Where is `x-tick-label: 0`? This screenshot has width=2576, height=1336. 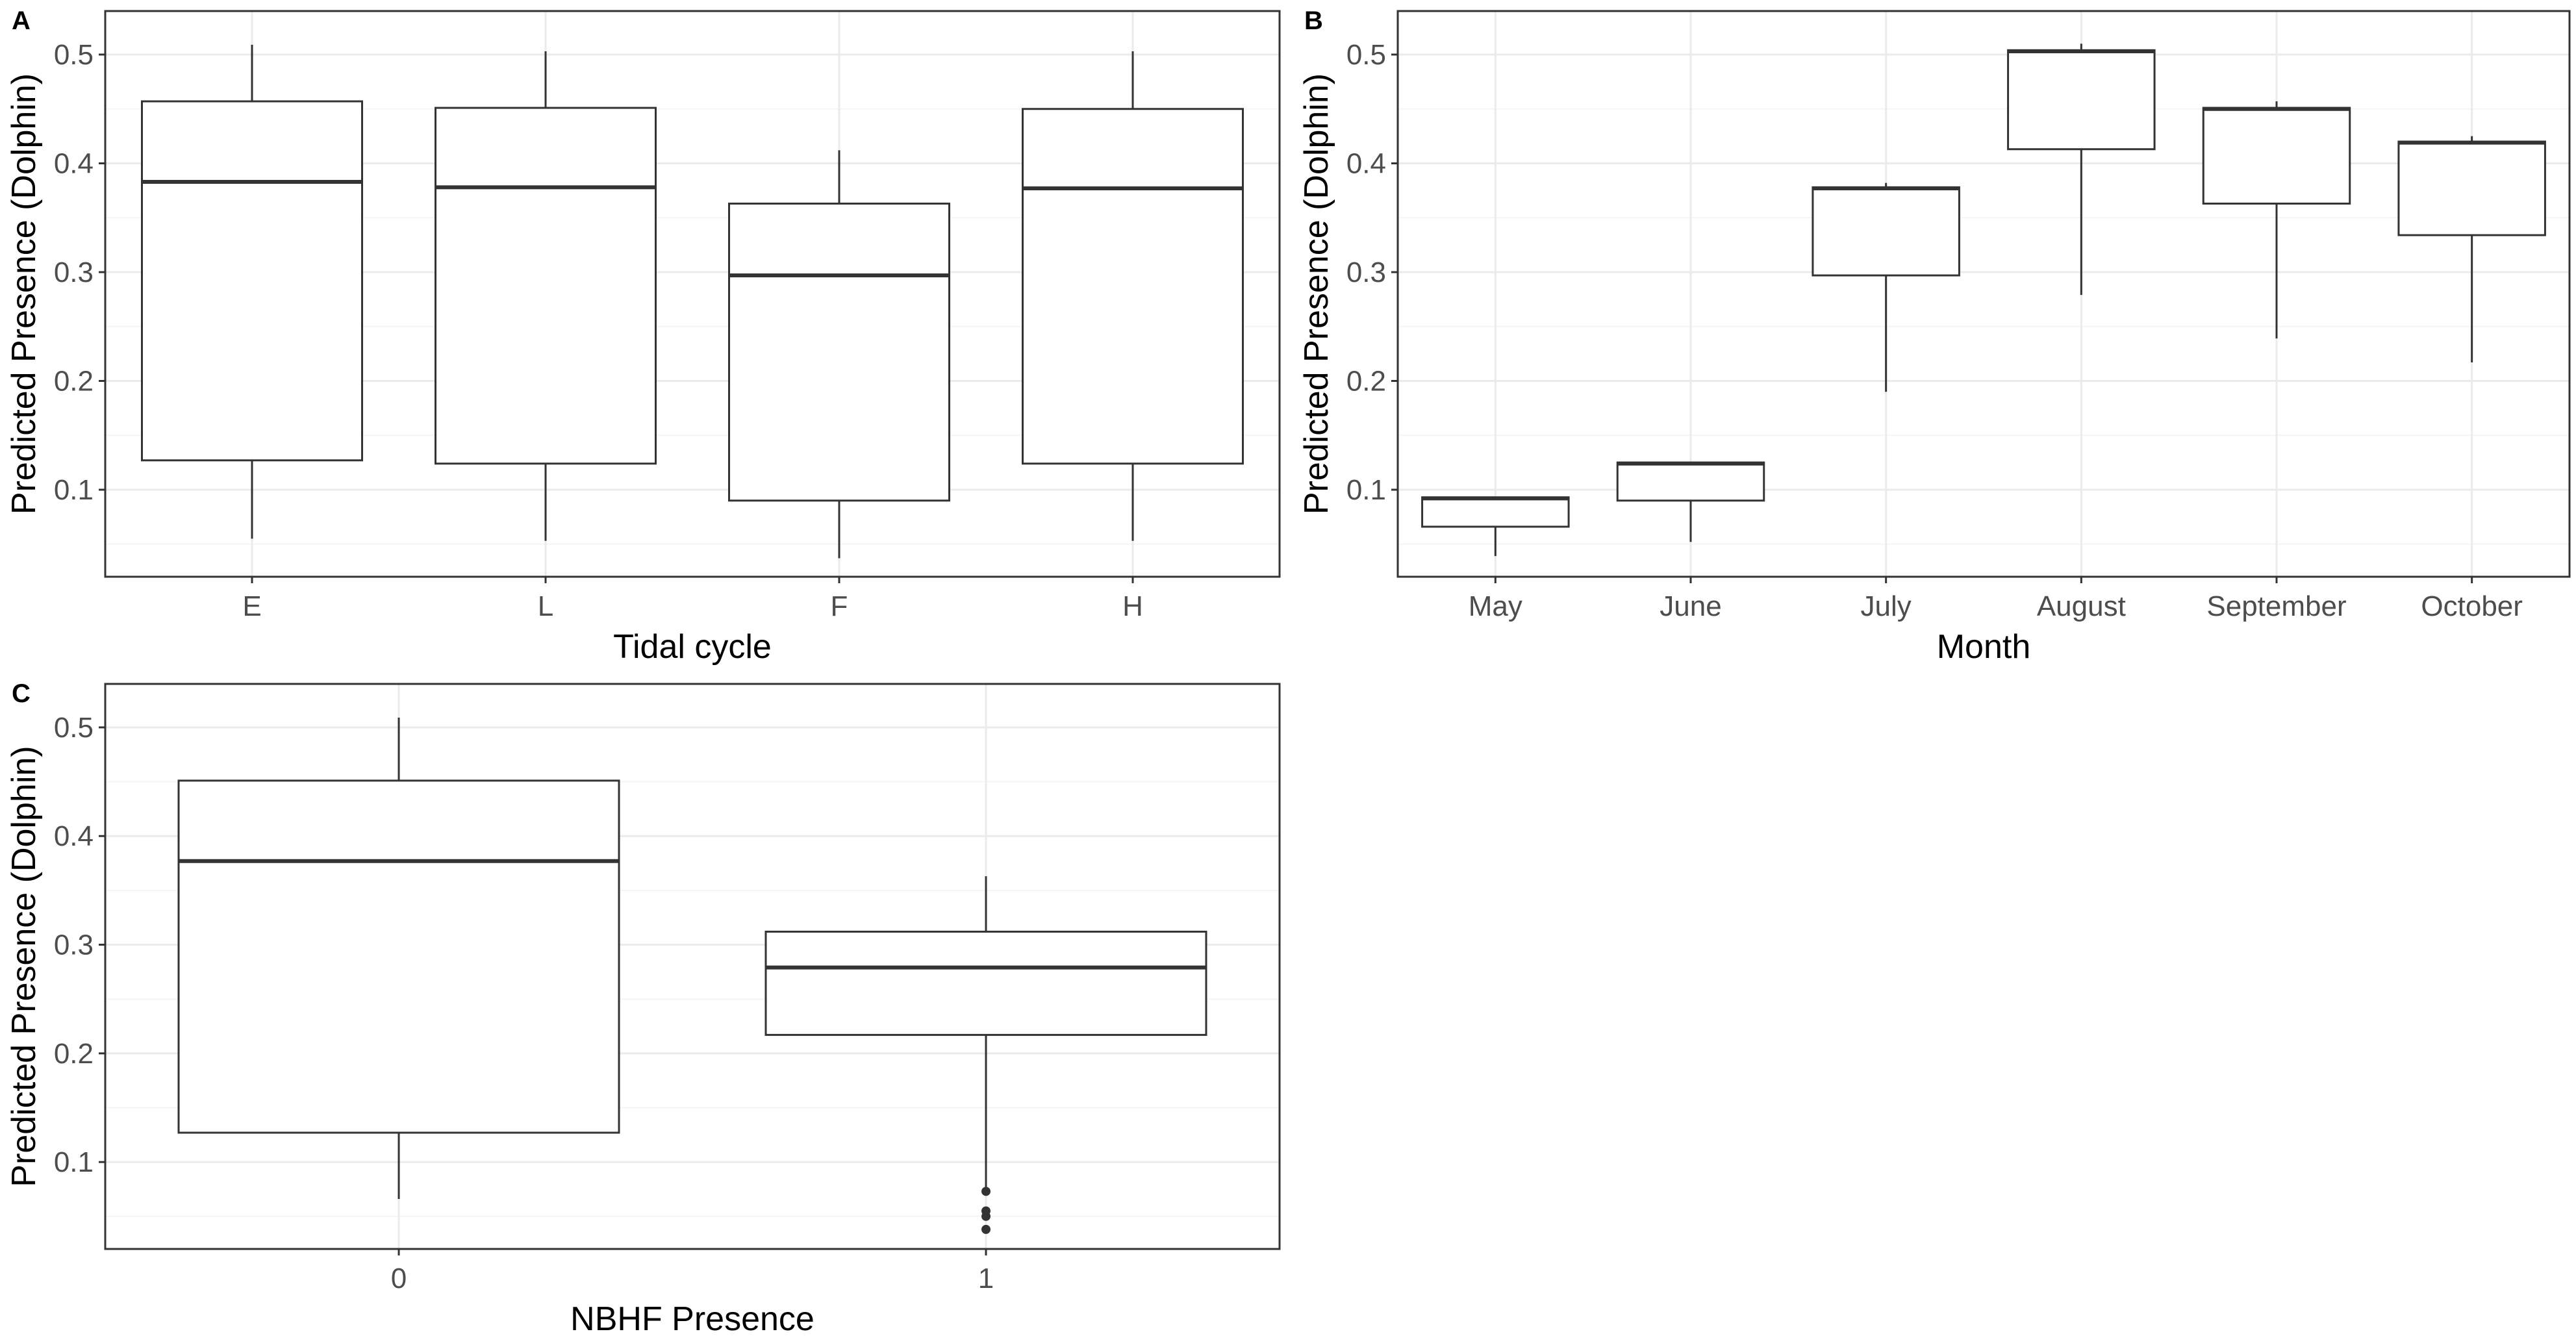
x-tick-label: 0 is located at coordinates (399, 1278).